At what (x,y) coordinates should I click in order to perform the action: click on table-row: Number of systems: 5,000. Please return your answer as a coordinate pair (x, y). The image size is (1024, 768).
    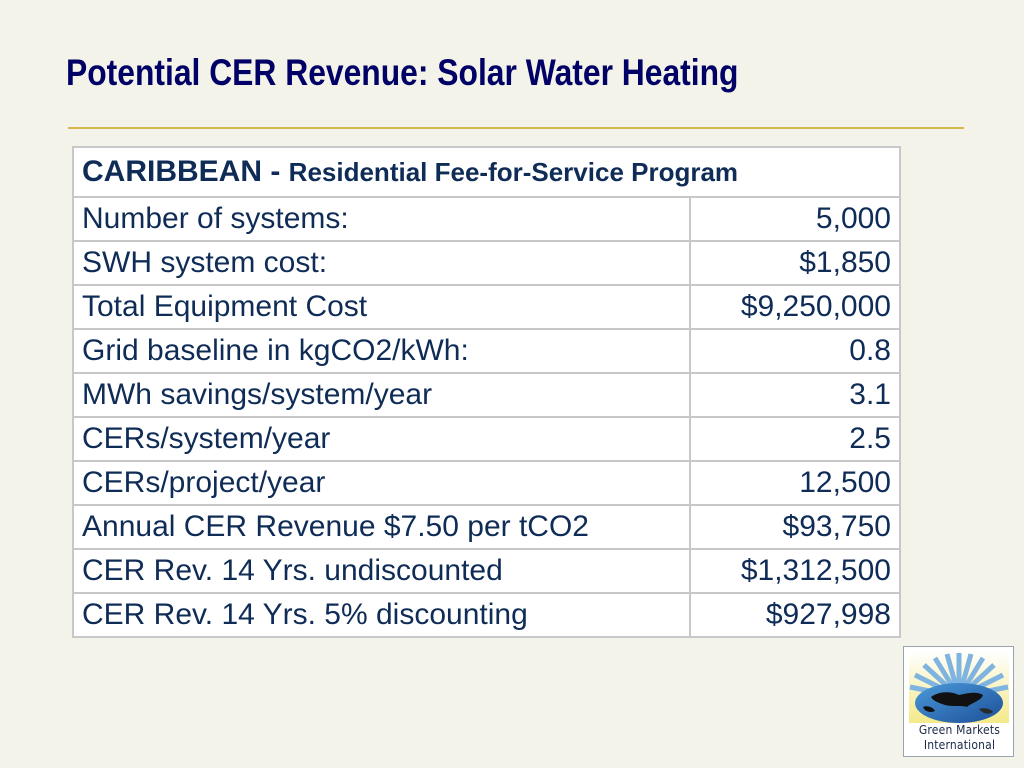
    Looking at the image, I should click on (486, 219).